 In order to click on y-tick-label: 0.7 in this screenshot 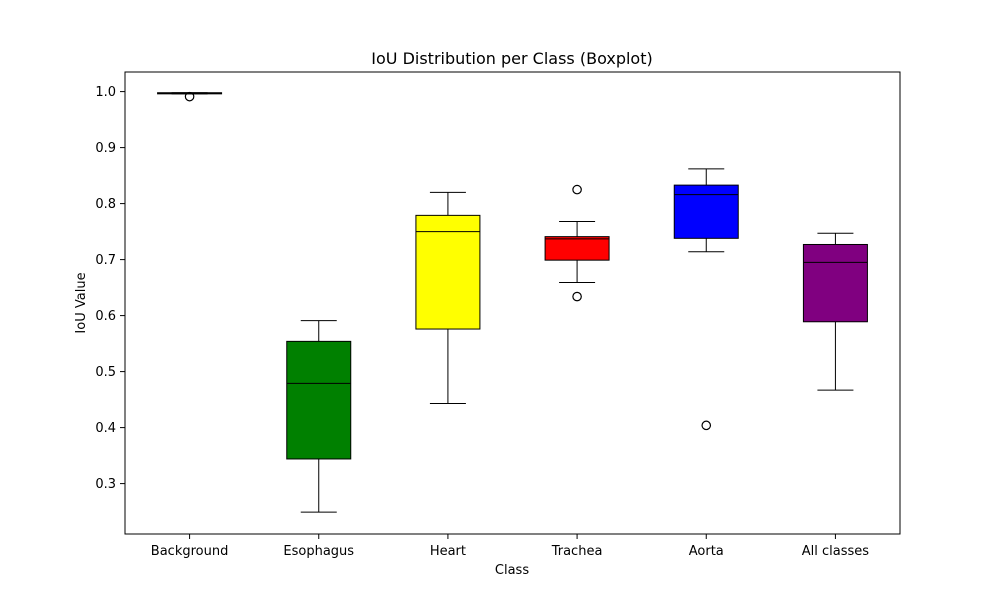, I will do `click(105, 260)`.